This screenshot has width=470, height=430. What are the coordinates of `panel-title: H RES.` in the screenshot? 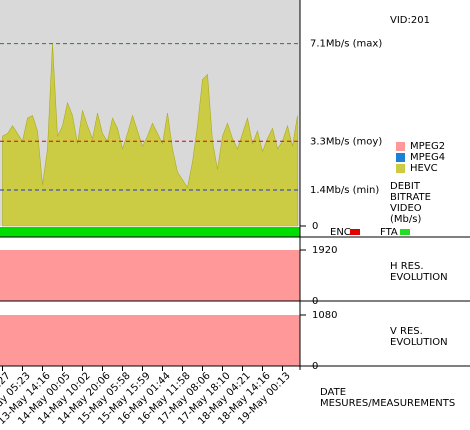 It's located at (407, 266).